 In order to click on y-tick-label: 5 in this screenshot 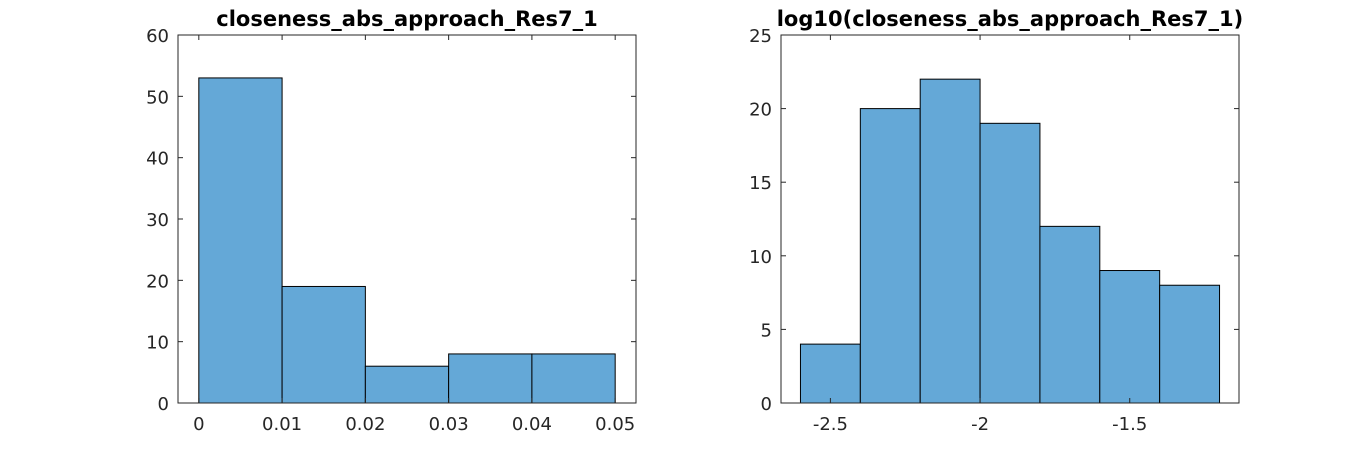, I will do `click(766, 330)`.